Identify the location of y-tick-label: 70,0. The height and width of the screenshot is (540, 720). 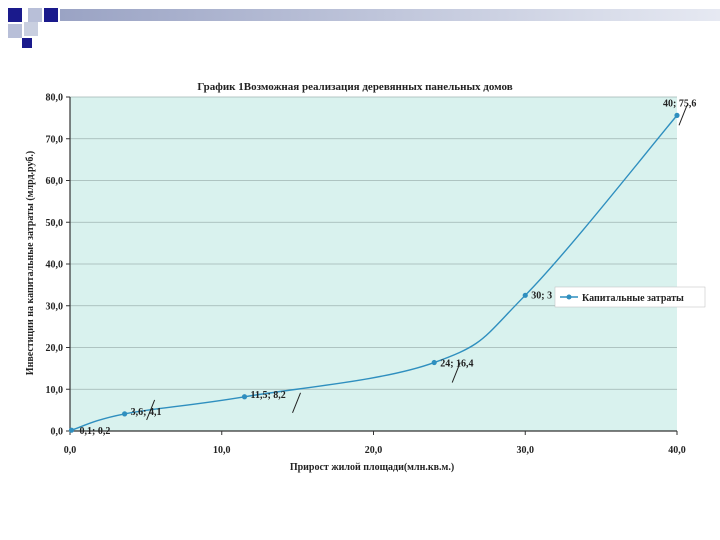
(55, 139).